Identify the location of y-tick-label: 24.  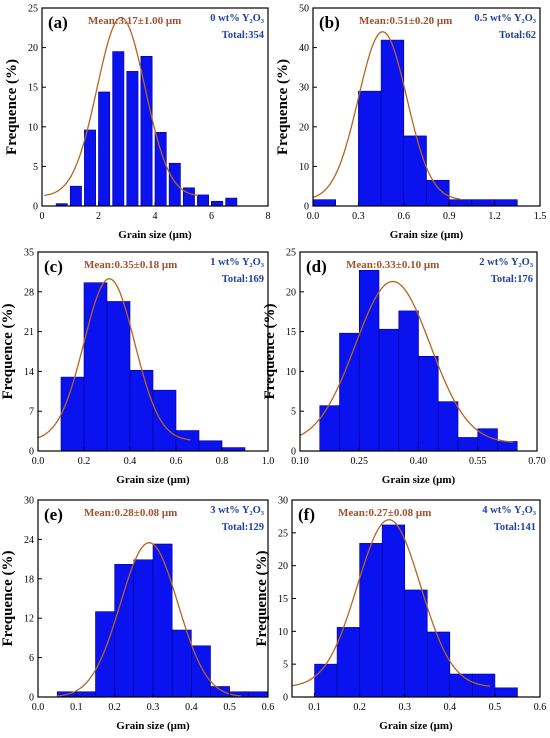
(29, 540).